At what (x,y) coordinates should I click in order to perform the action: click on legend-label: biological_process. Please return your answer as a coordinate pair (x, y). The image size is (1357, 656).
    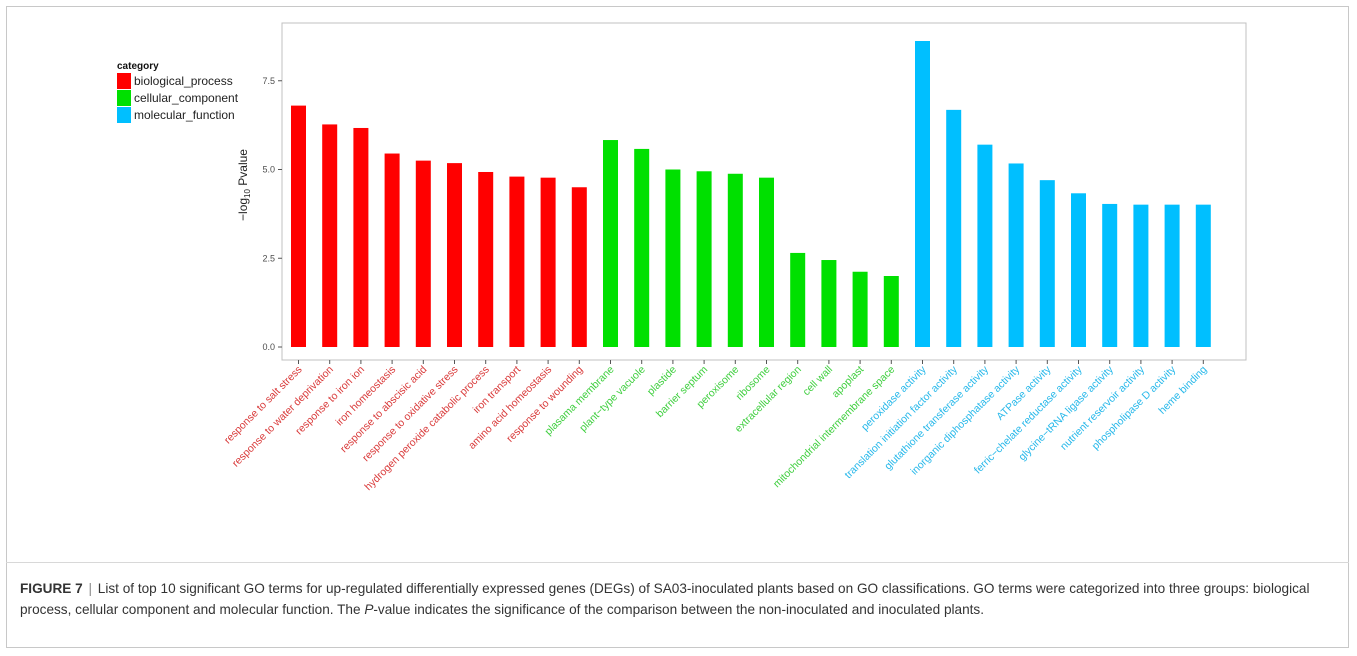
    Looking at the image, I should click on (183, 81).